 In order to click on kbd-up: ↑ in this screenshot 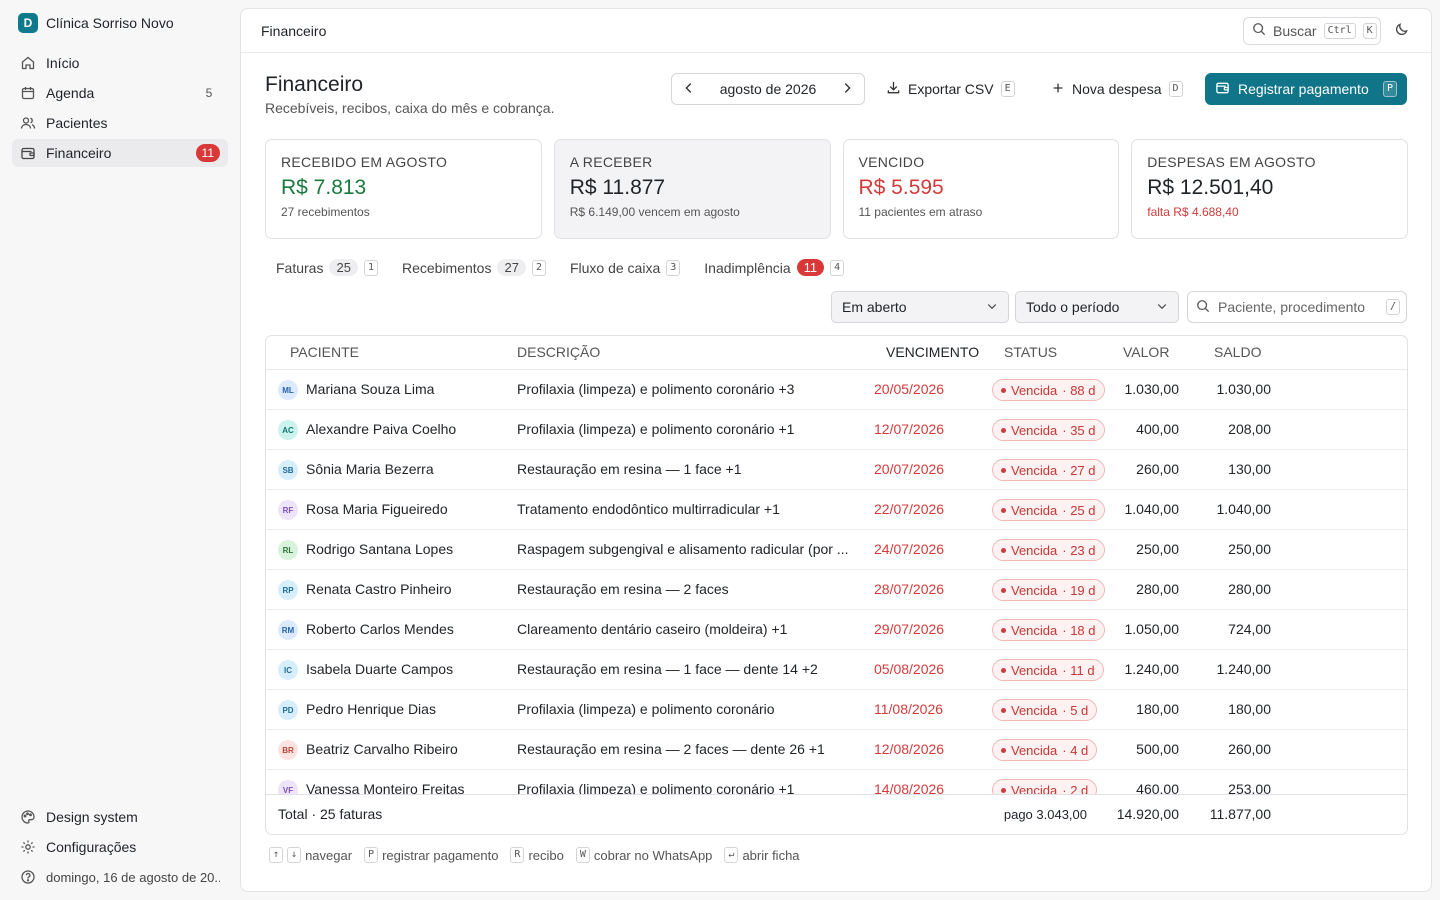, I will do `click(276, 855)`.